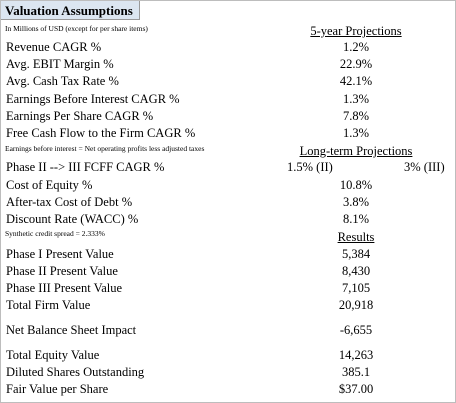  I want to click on title-cell, so click(70, 10).